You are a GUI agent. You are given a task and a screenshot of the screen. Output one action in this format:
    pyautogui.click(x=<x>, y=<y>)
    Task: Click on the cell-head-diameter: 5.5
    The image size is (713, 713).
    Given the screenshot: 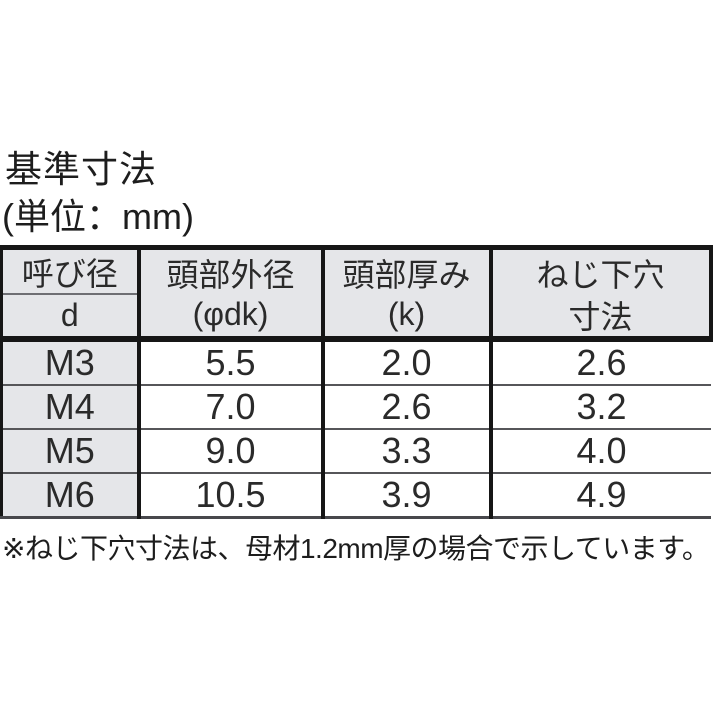 What is the action you would take?
    pyautogui.click(x=229, y=362)
    